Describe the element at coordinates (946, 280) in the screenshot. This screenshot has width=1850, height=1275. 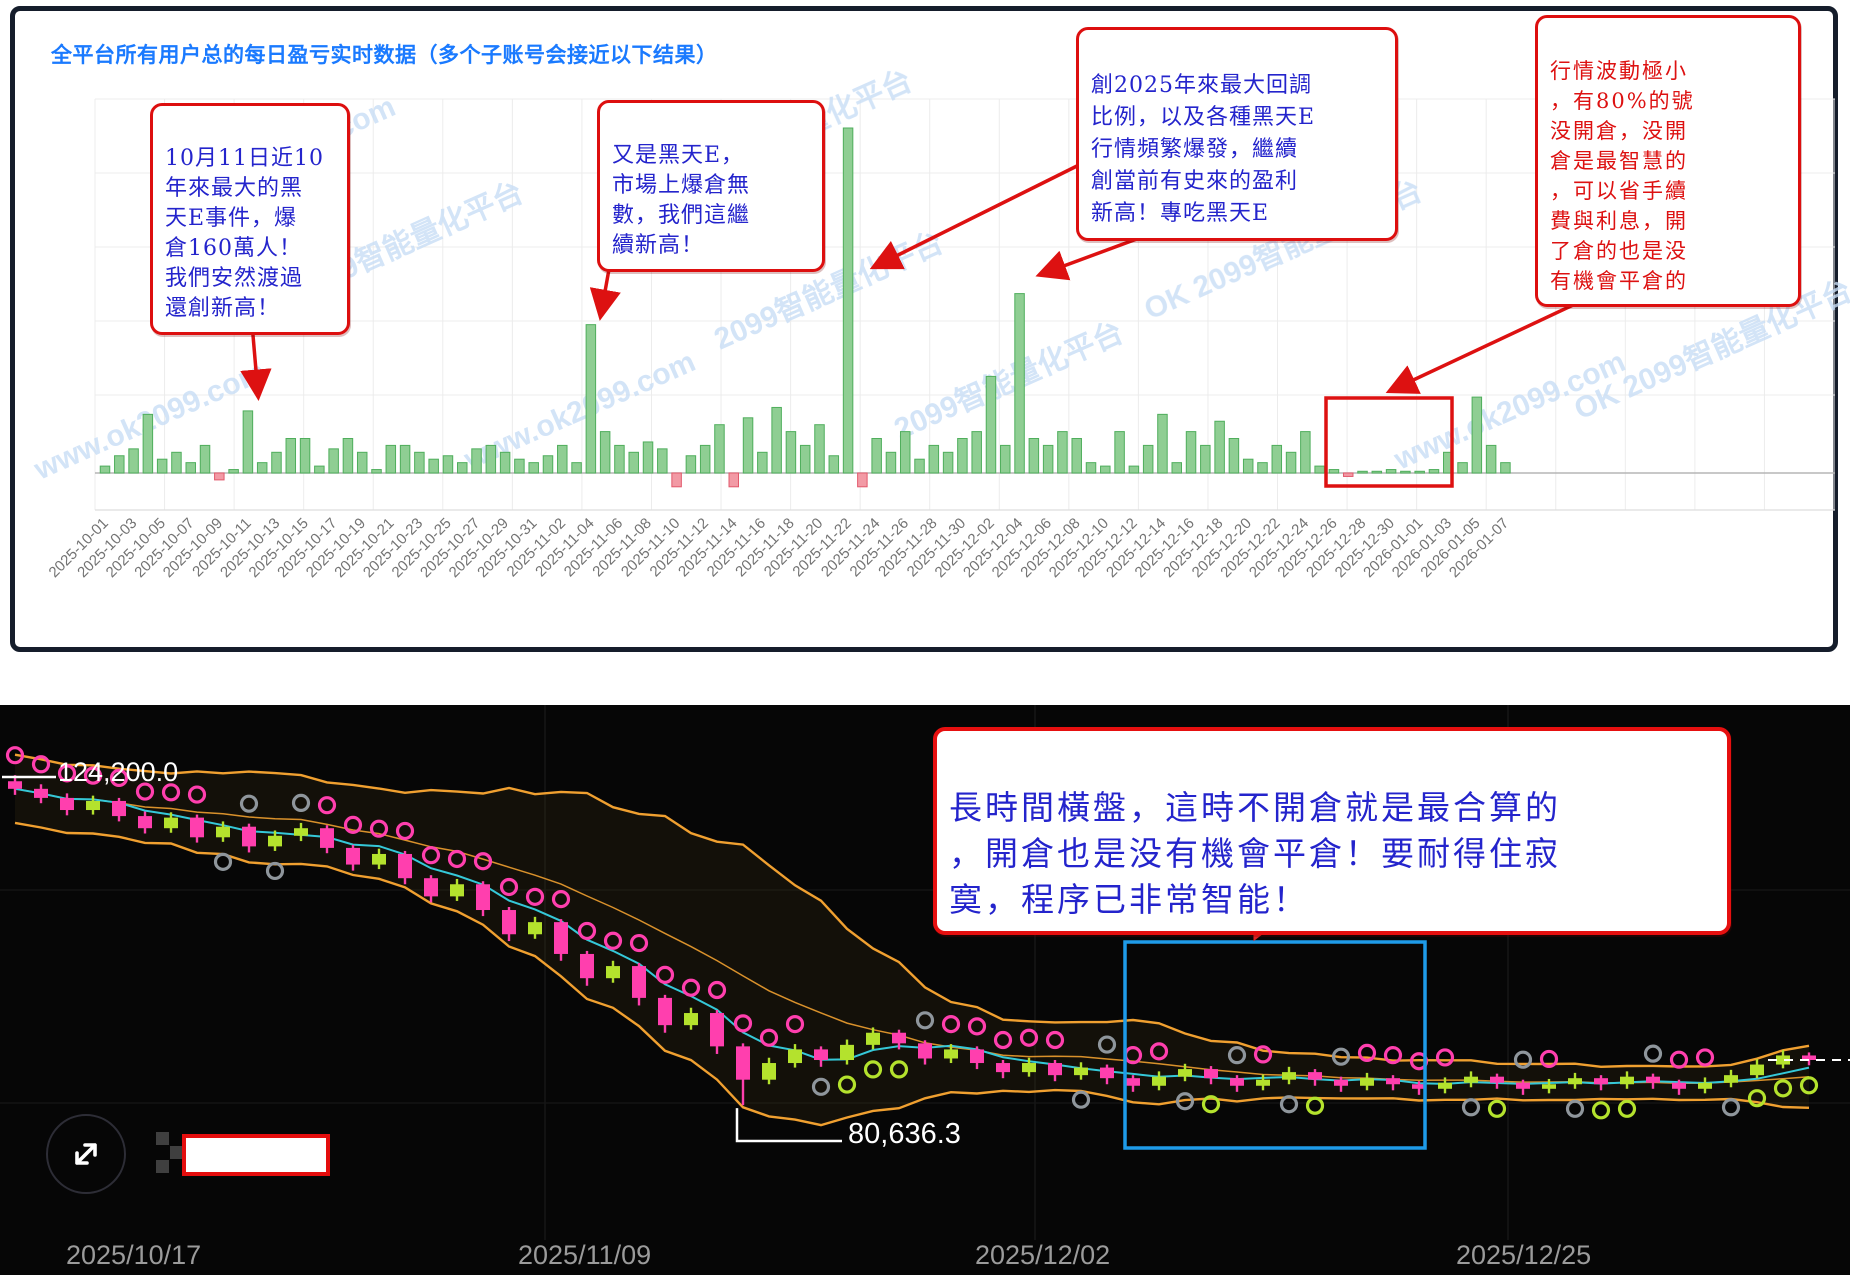
I see `annotation-arrows` at that location.